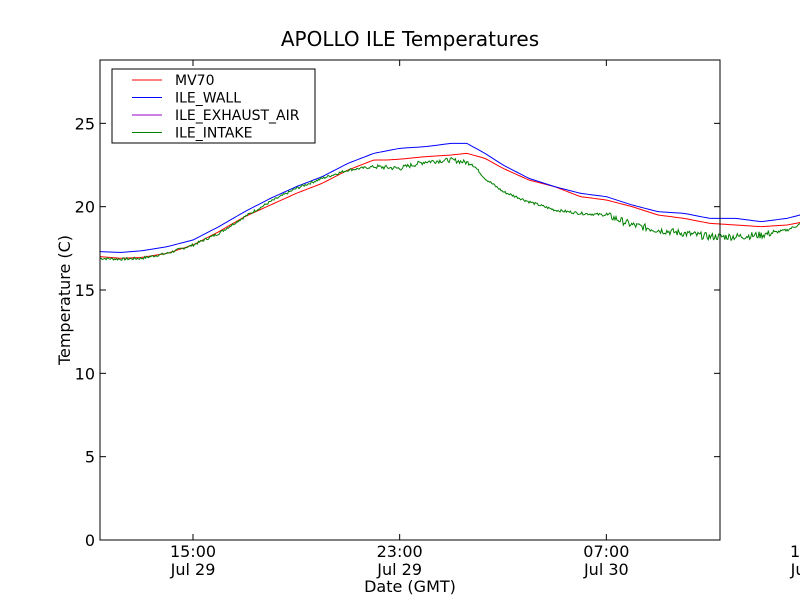 Image resolution: width=800 pixels, height=600 pixels. What do you see at coordinates (90, 540) in the screenshot?
I see `y-tick-label: 0` at bounding box center [90, 540].